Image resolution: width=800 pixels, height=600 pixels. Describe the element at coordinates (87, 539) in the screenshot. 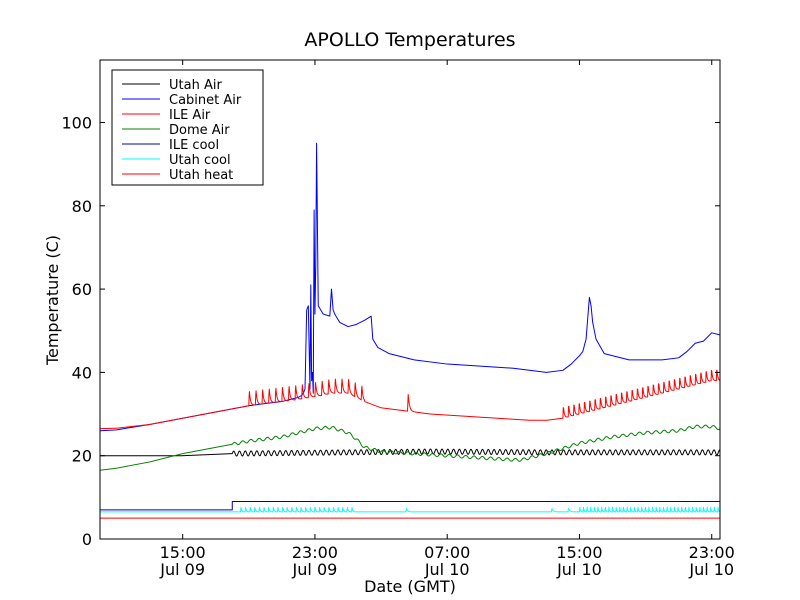

I see `y-tick-label: 0` at that location.